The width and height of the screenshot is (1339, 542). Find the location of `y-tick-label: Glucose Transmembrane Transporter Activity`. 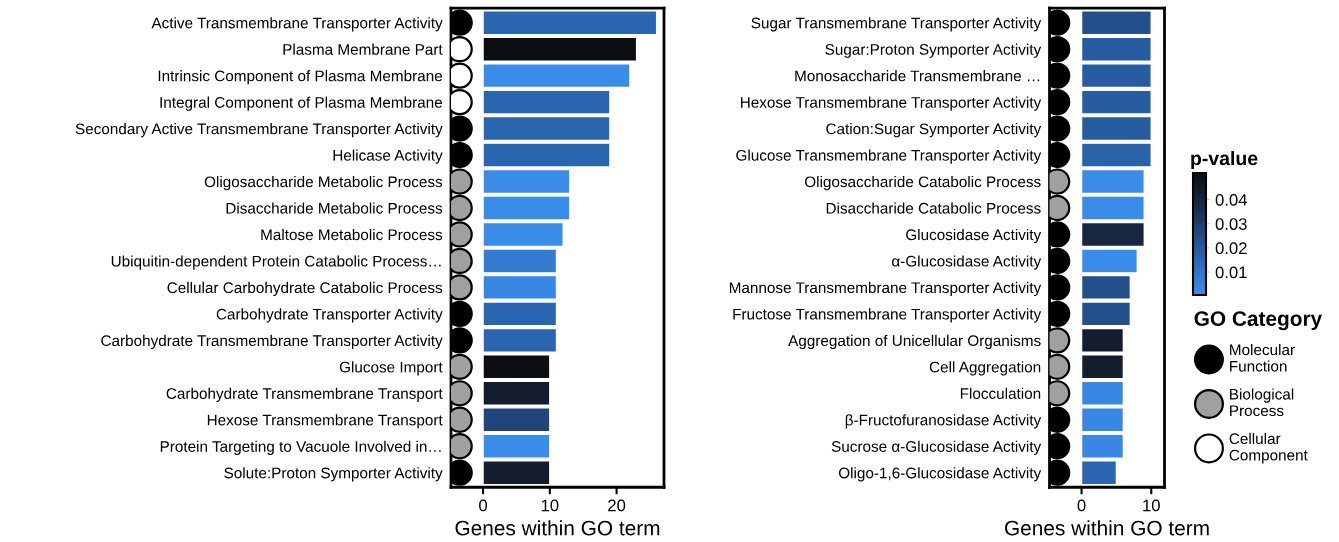

y-tick-label: Glucose Transmembrane Transporter Activity is located at coordinates (889, 156).